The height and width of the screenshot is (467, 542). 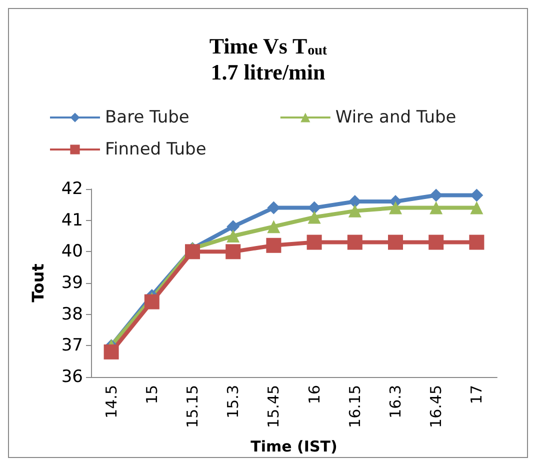 What do you see at coordinates (38, 282) in the screenshot?
I see `y-axis-title: Tout` at bounding box center [38, 282].